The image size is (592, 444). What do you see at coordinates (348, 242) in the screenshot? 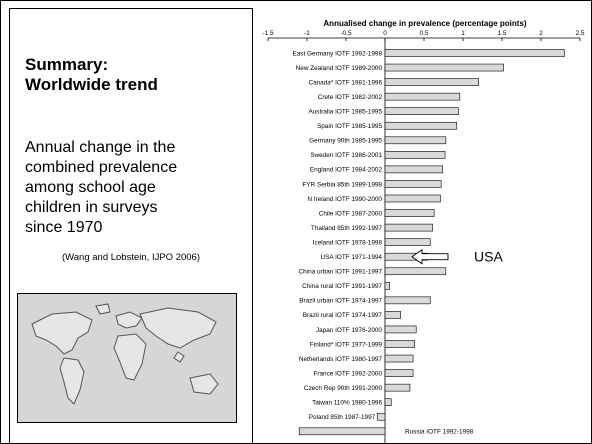
I see `category-label: Iceland IOTF 1978-1998` at bounding box center [348, 242].